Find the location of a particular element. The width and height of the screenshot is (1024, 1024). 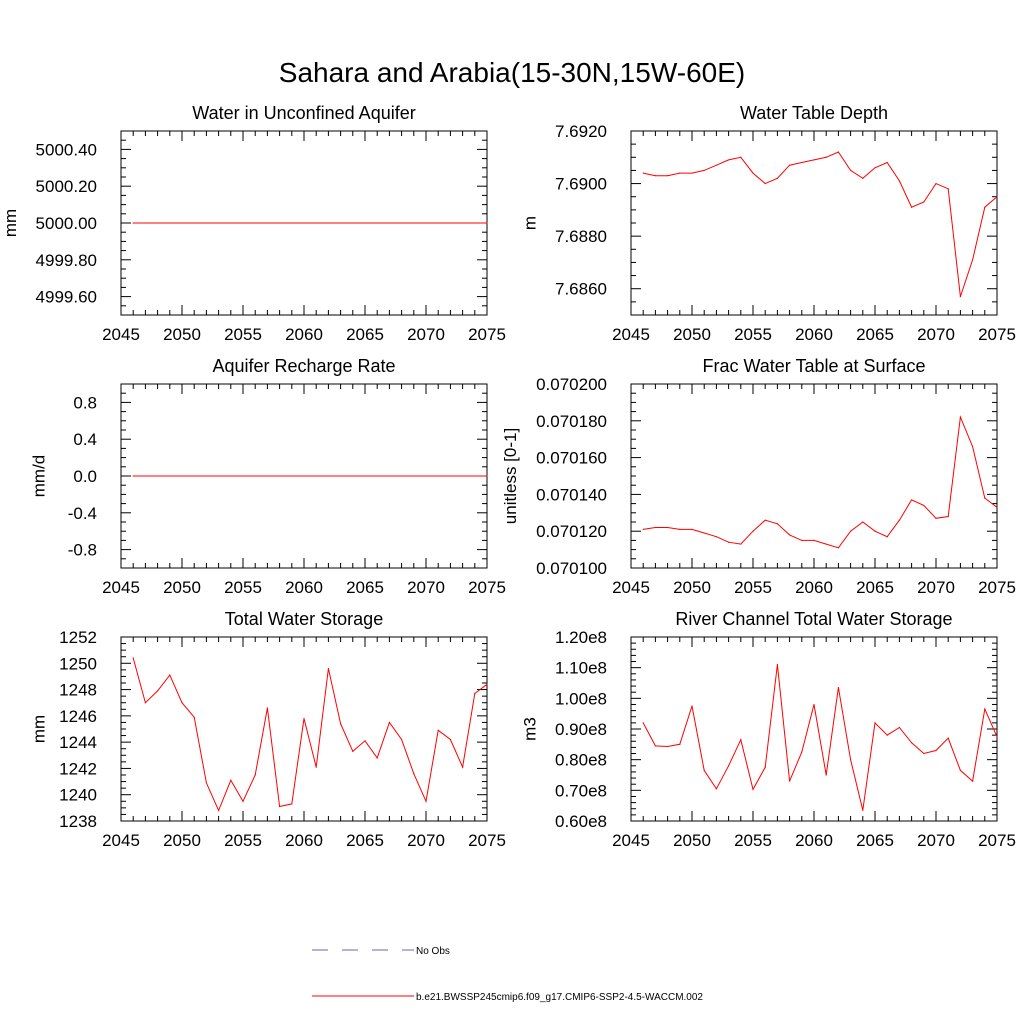

y-tick-label: 4999.60 is located at coordinates (66, 297).